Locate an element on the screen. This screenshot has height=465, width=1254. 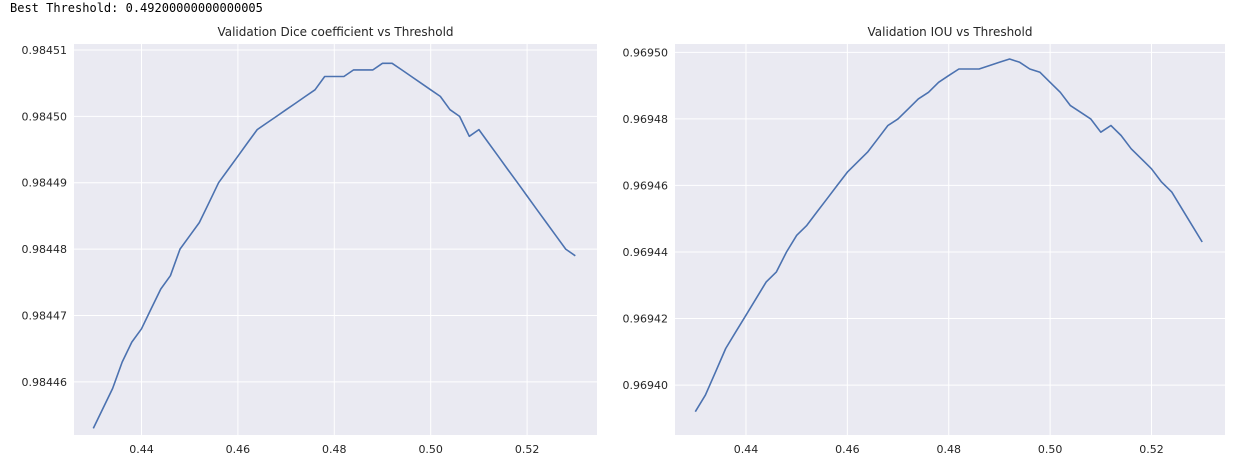
y-tick-label: 0.96940 is located at coordinates (646, 385).